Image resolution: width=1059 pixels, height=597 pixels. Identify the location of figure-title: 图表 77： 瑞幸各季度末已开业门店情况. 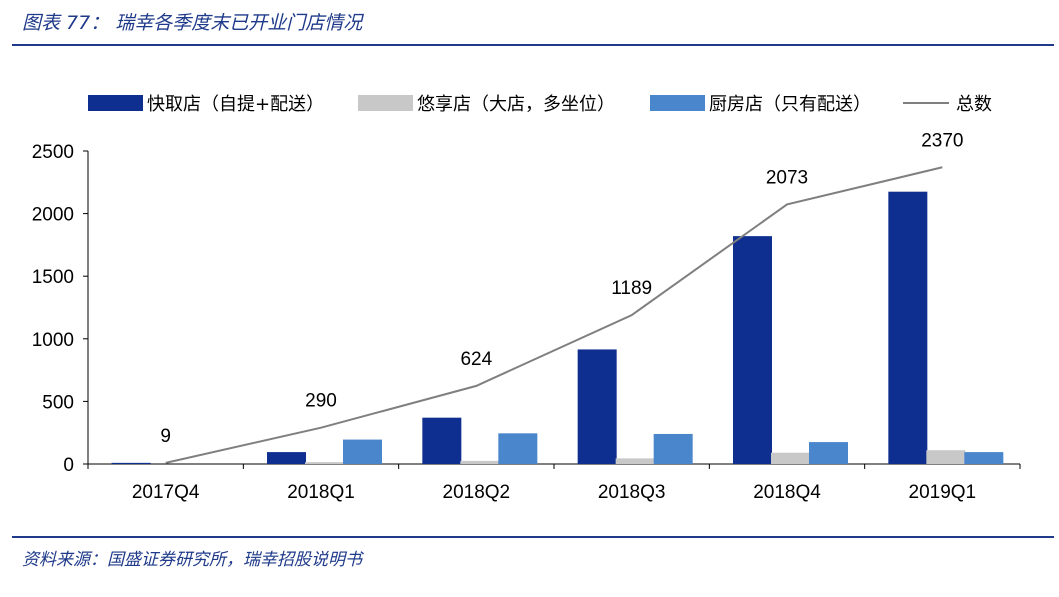
(192, 23).